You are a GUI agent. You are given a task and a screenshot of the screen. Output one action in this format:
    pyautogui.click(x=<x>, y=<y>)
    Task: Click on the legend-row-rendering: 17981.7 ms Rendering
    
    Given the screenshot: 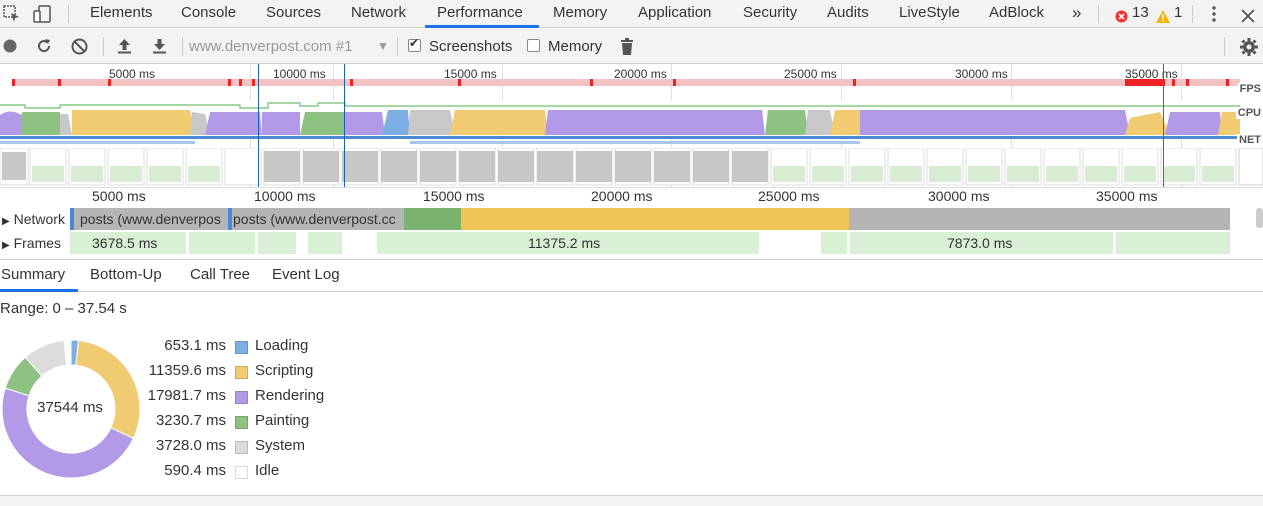 What is the action you would take?
    pyautogui.click(x=170, y=399)
    